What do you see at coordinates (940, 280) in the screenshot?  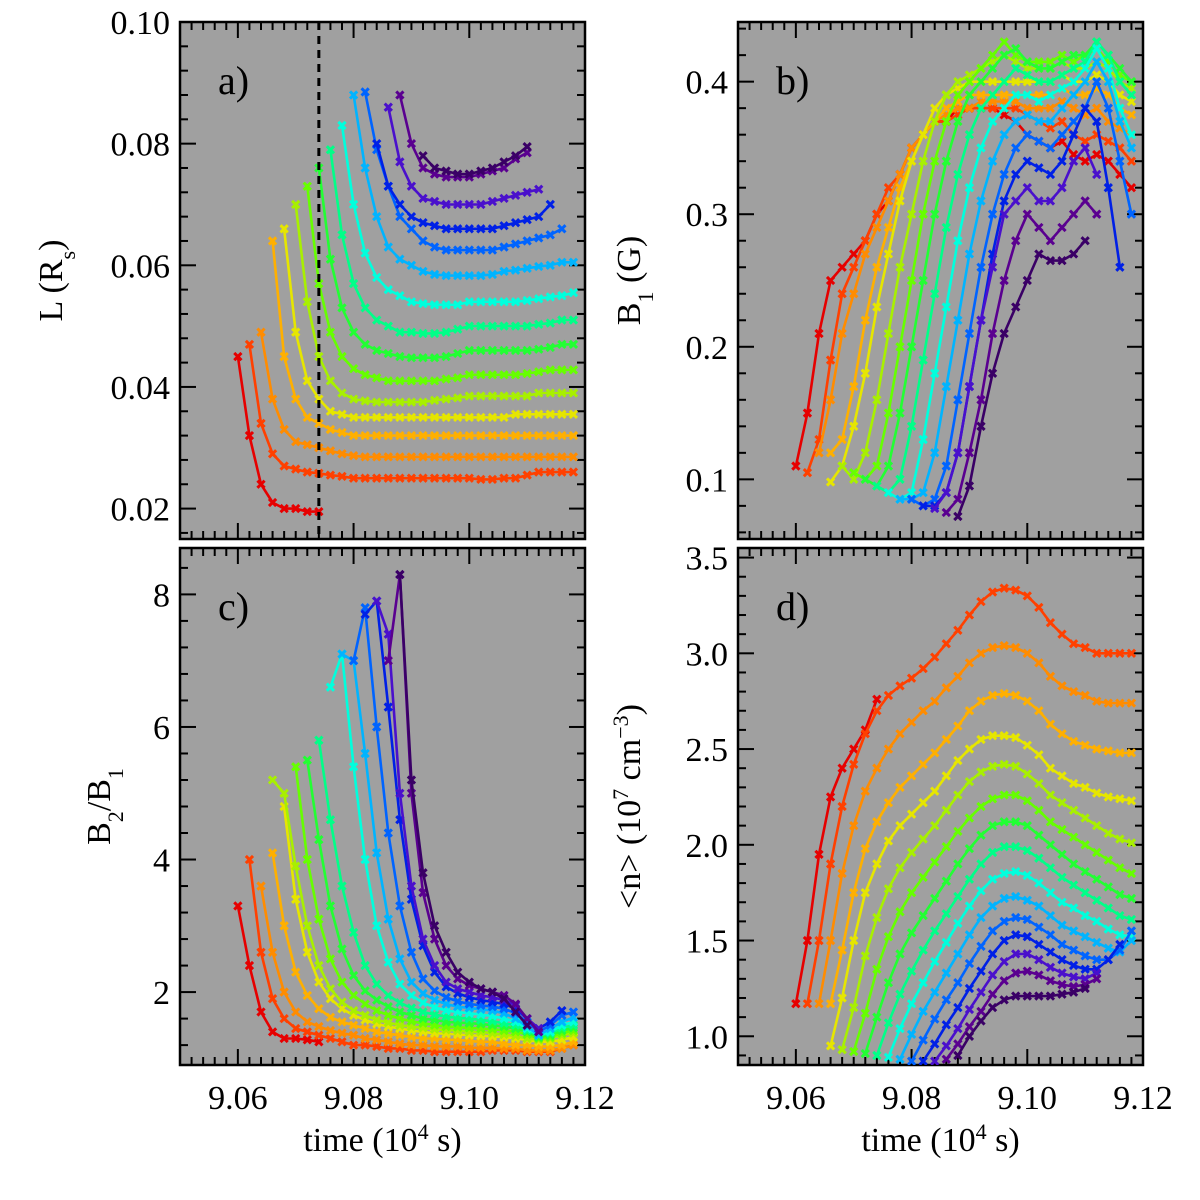 I see `axis-ticks` at bounding box center [940, 280].